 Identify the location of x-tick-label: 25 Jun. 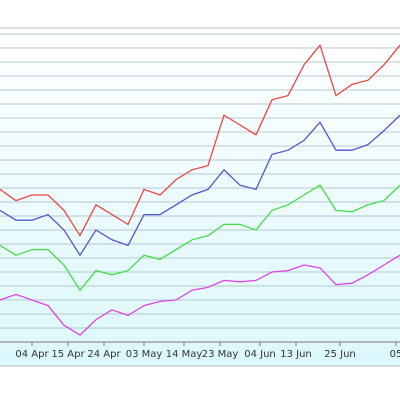
(340, 354).